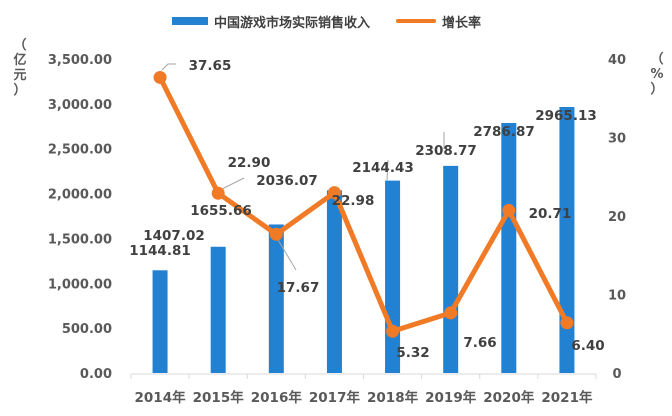 The image size is (672, 416). What do you see at coordinates (335, 397) in the screenshot?
I see `x-axis-category-label: 2017年` at bounding box center [335, 397].